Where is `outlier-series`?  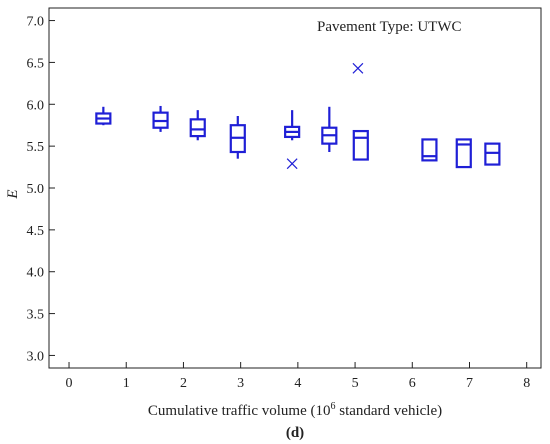 outlier-series is located at coordinates (325, 116).